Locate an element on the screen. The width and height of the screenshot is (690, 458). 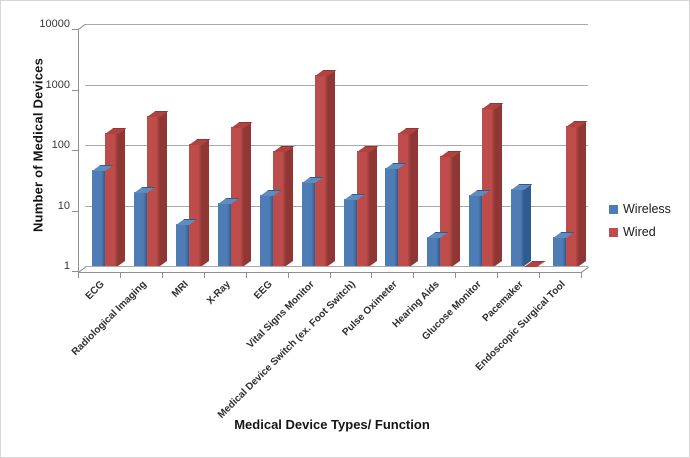
bar-wireless-vital-signs-monitor is located at coordinates (308, 224).